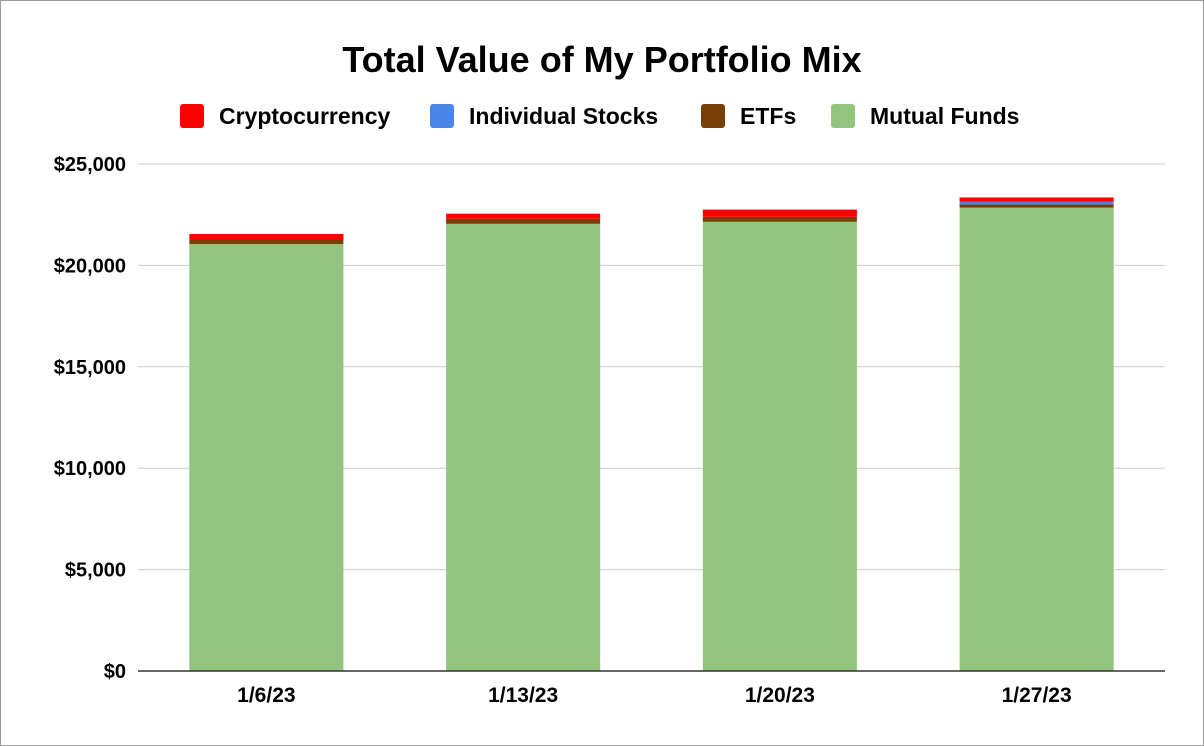 This screenshot has width=1204, height=746. Describe the element at coordinates (843, 116) in the screenshot. I see `legend-swatch-mutual-funds` at that location.